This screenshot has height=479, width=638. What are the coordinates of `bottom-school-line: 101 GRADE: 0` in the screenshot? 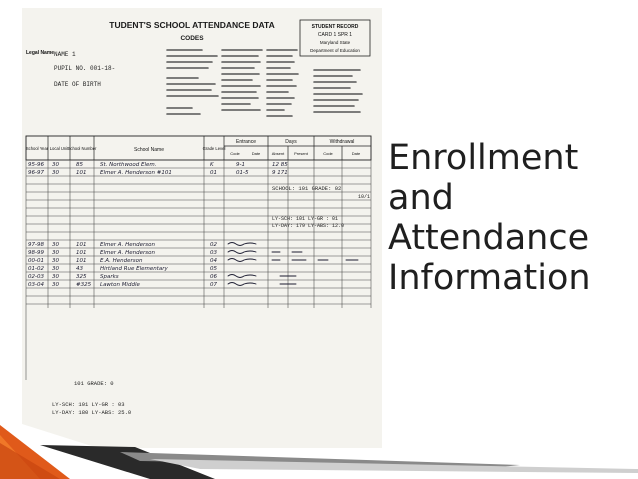 It's located at (94, 383).